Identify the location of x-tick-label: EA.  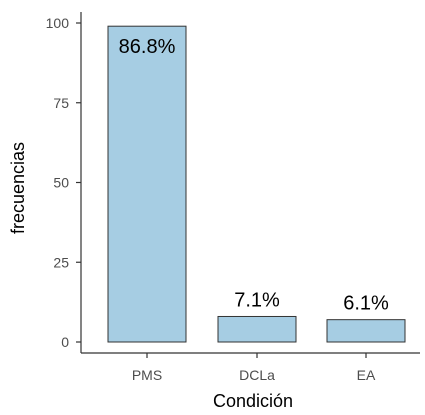
(366, 375).